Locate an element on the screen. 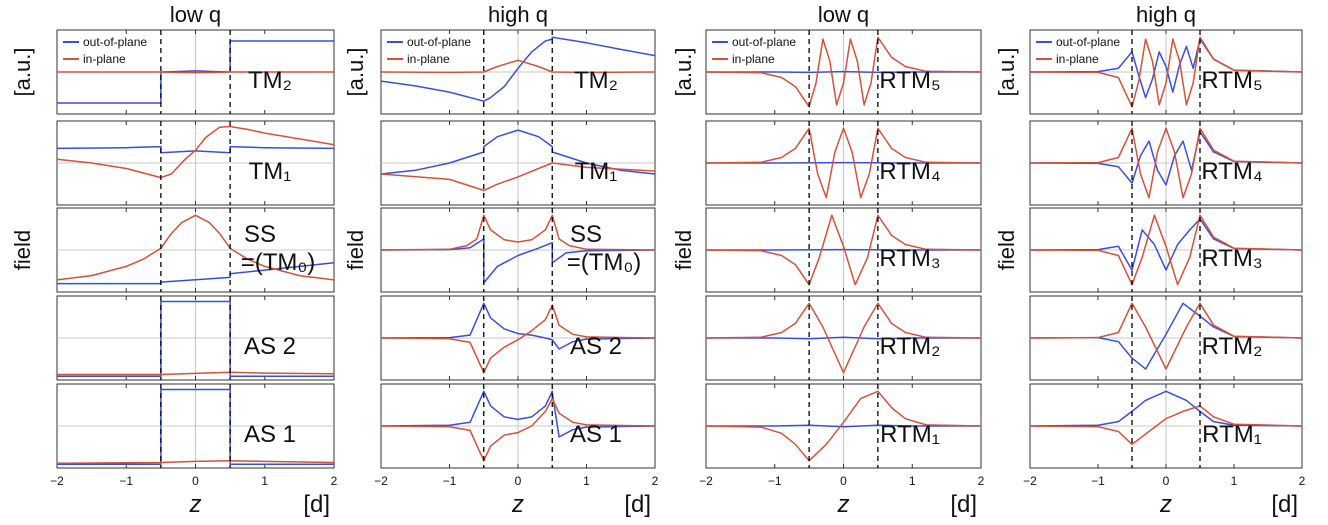 This screenshot has width=1328, height=525. mode-label: SS =(TM₀) is located at coordinates (604, 248).